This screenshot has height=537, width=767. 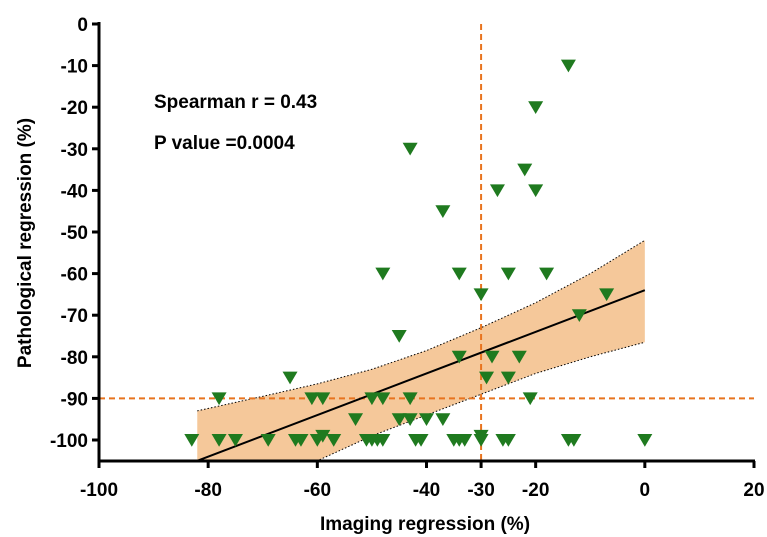 I want to click on y-tick-label: -80, so click(x=74, y=358).